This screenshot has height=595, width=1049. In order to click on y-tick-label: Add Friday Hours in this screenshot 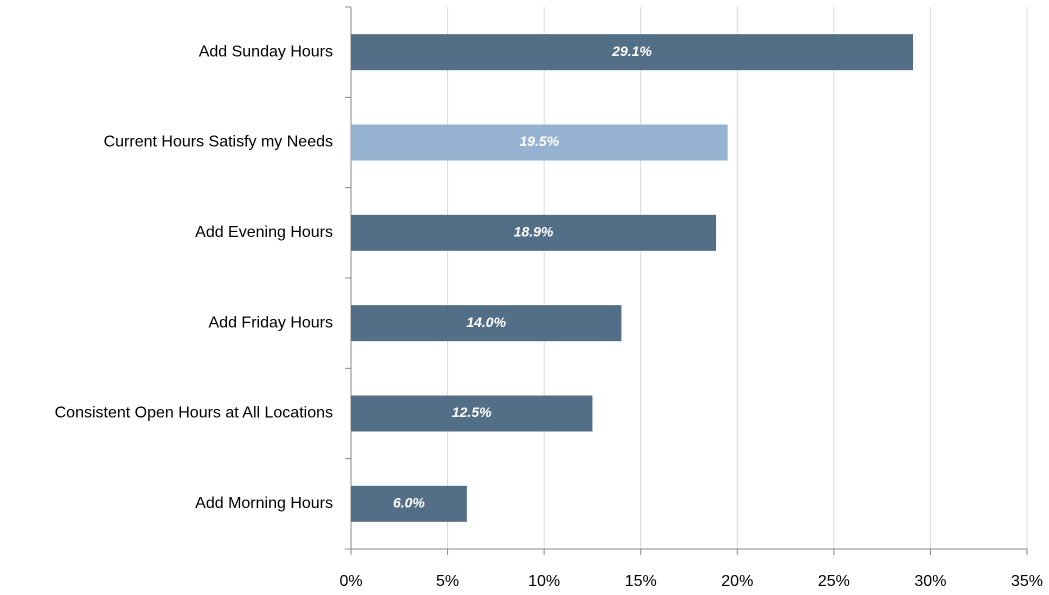, I will do `click(271, 322)`.